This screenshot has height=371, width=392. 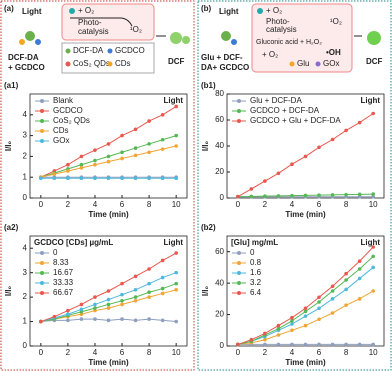 I want to click on x-tick-label: 2, so click(x=265, y=204).